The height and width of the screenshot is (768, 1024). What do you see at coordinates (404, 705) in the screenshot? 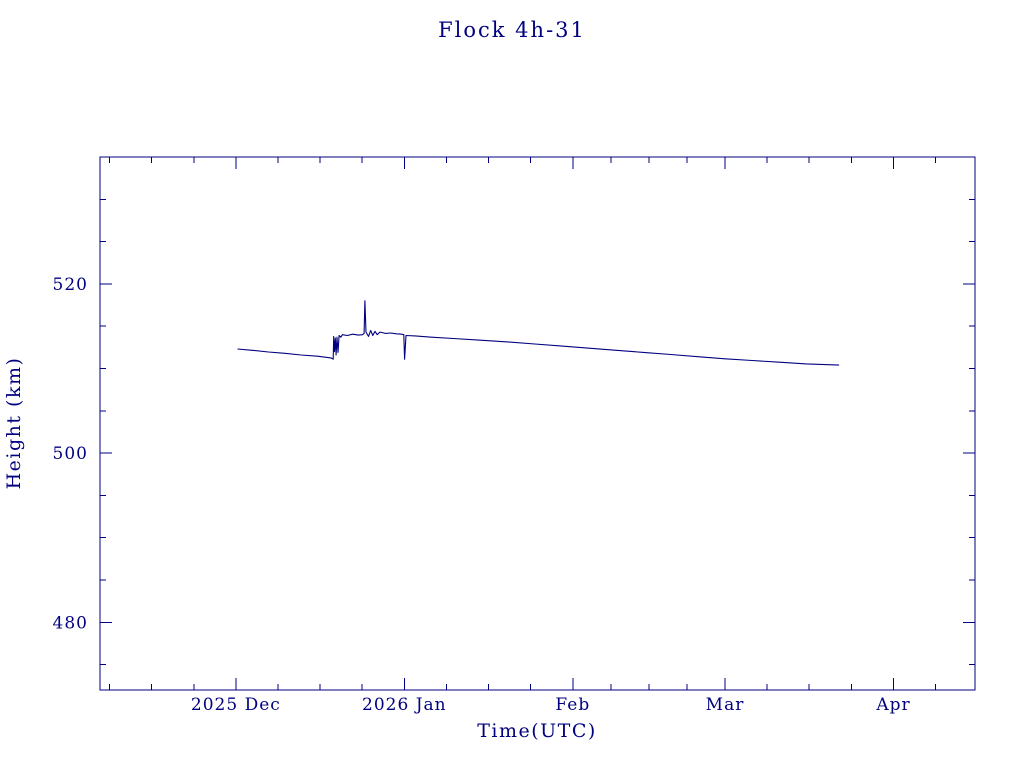
I see `x-tick-label: 2026 Jan` at bounding box center [404, 705].